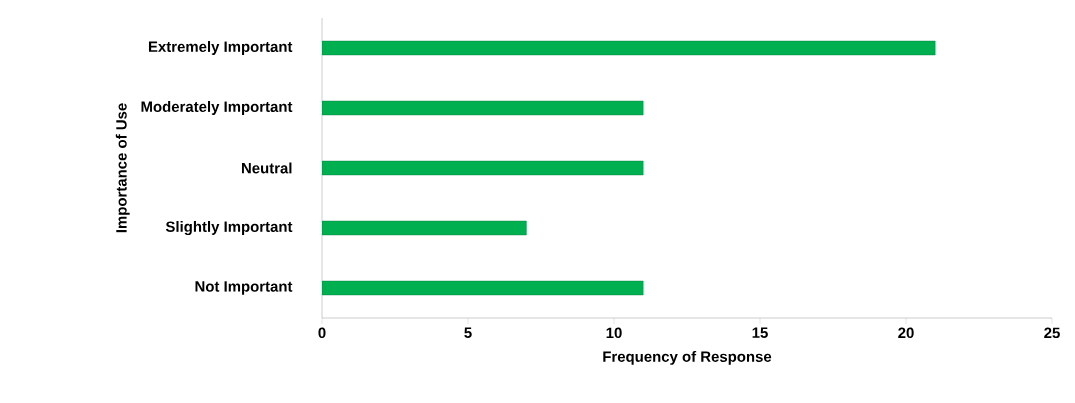  Describe the element at coordinates (468, 332) in the screenshot. I see `x-tick-label: 5` at that location.